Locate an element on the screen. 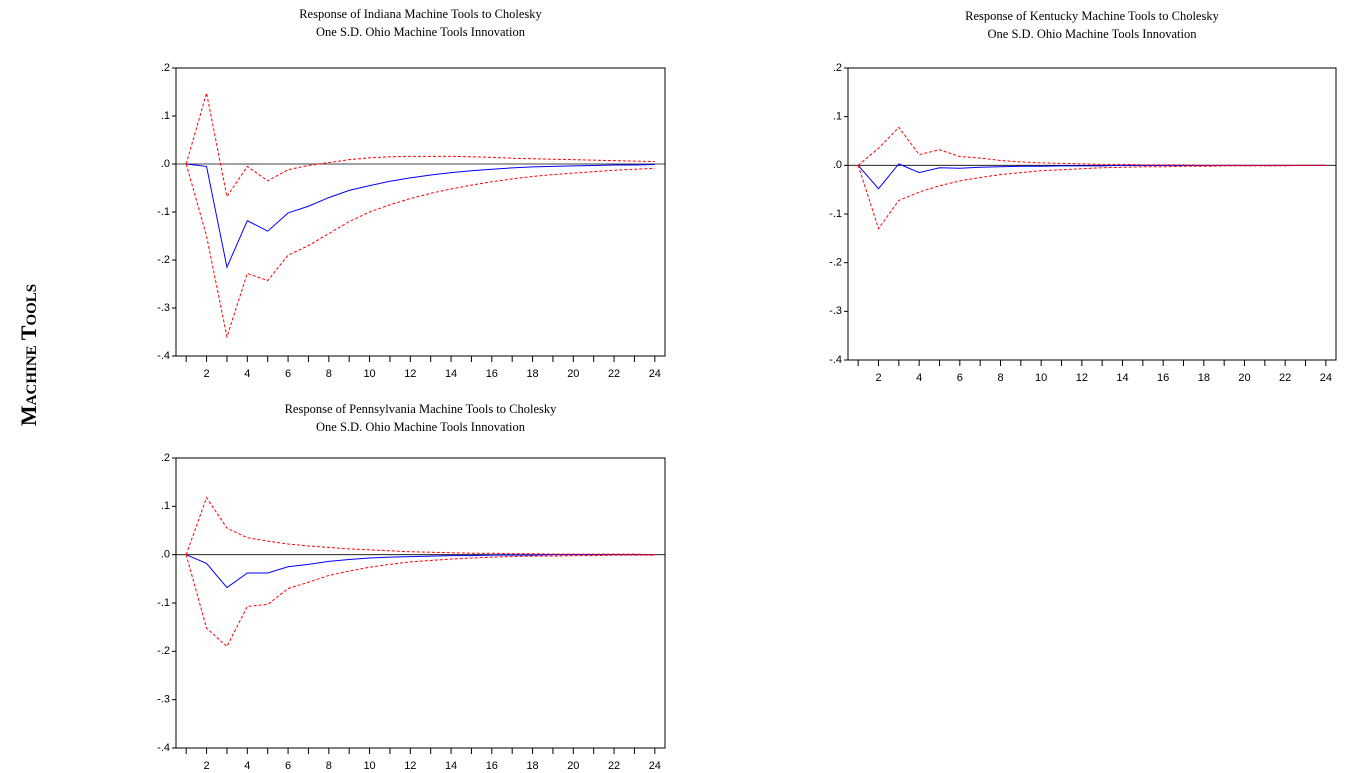 The image size is (1349, 773). row-label: Machine Tools is located at coordinates (28, 355).